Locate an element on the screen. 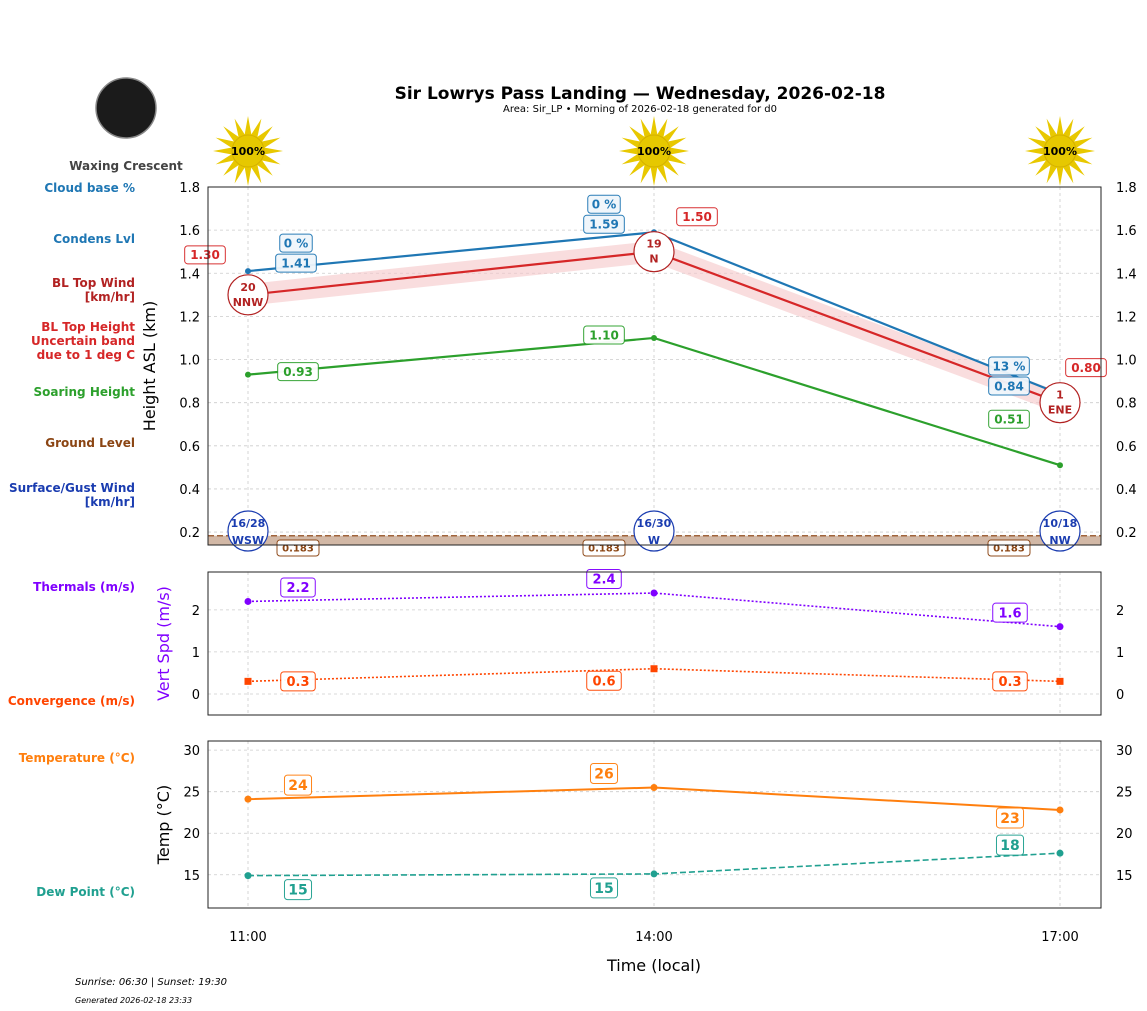  ground-label: 0.183 is located at coordinates (298, 549).